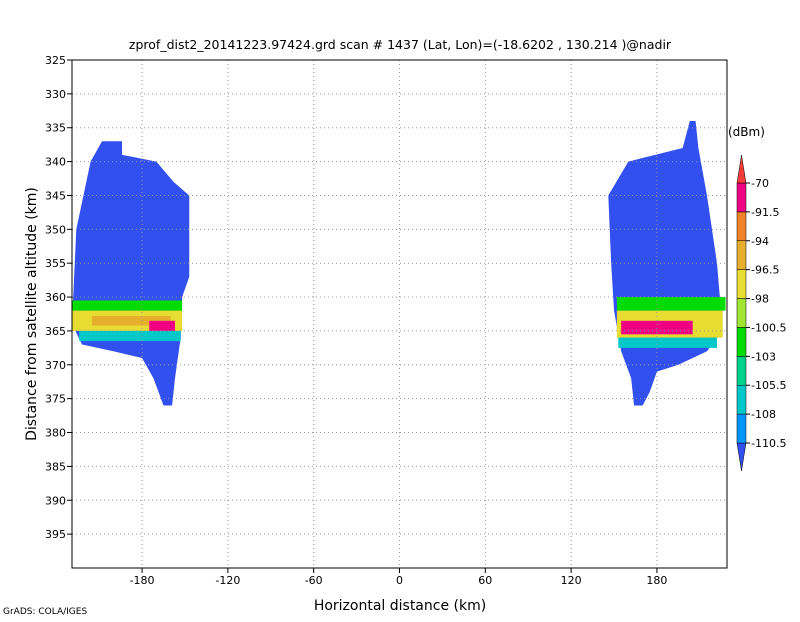 The width and height of the screenshot is (800, 622). Describe the element at coordinates (142, 580) in the screenshot. I see `x-tick-label: -180` at that location.